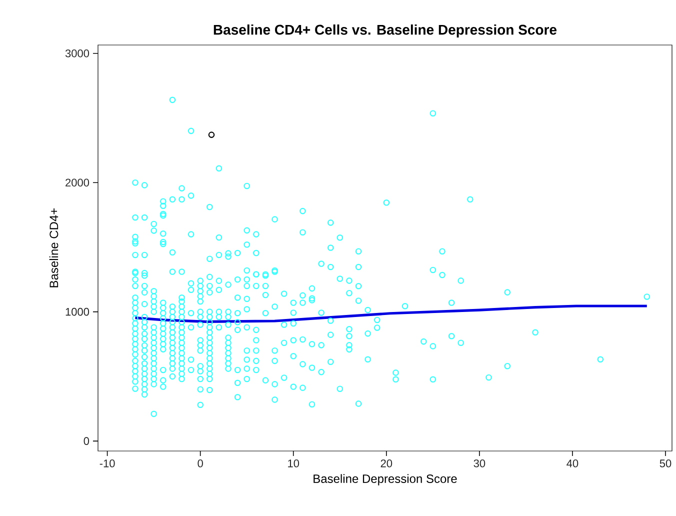 The width and height of the screenshot is (676, 516). What do you see at coordinates (391, 313) in the screenshot?
I see `line-series` at bounding box center [391, 313].